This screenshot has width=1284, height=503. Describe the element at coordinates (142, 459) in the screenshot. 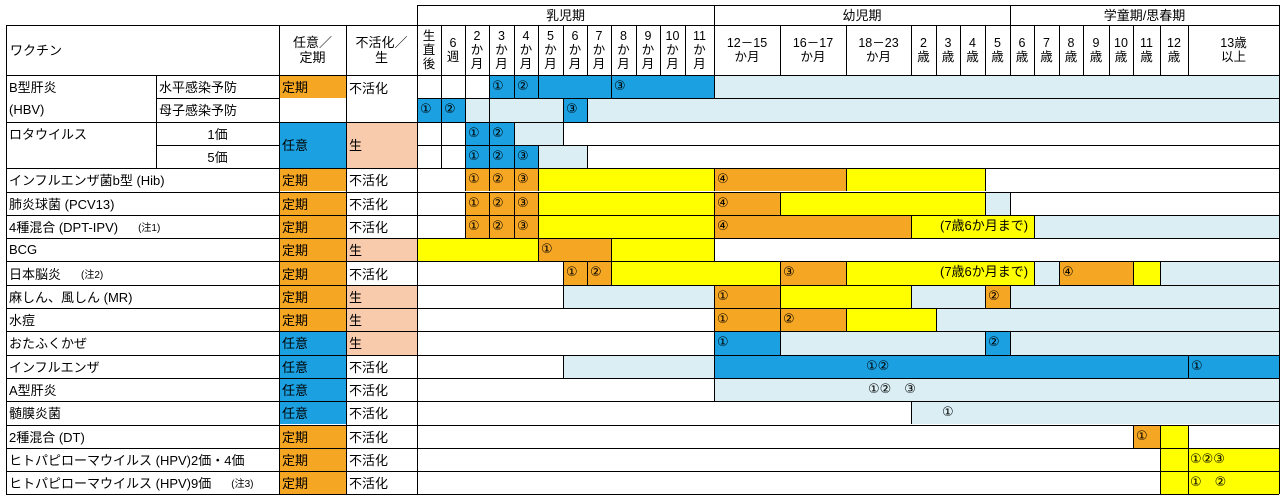

I see `vaccine-name: ヒトパピローマウイルス (HPV)2価・4価` at that location.